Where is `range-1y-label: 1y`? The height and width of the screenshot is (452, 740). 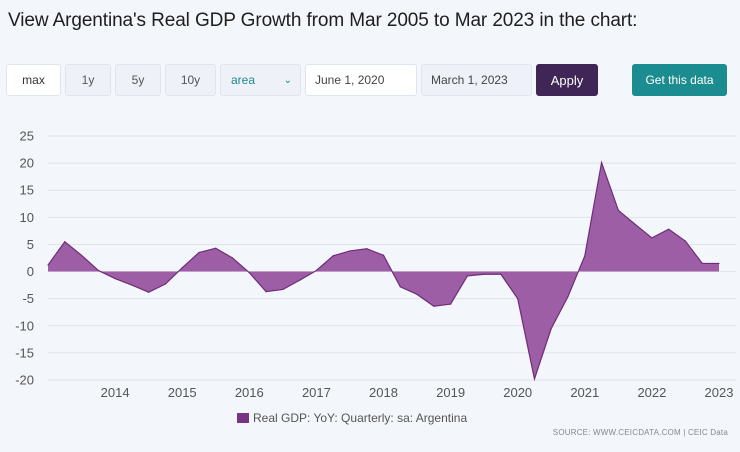
range-1y-label: 1y is located at coordinates (88, 80).